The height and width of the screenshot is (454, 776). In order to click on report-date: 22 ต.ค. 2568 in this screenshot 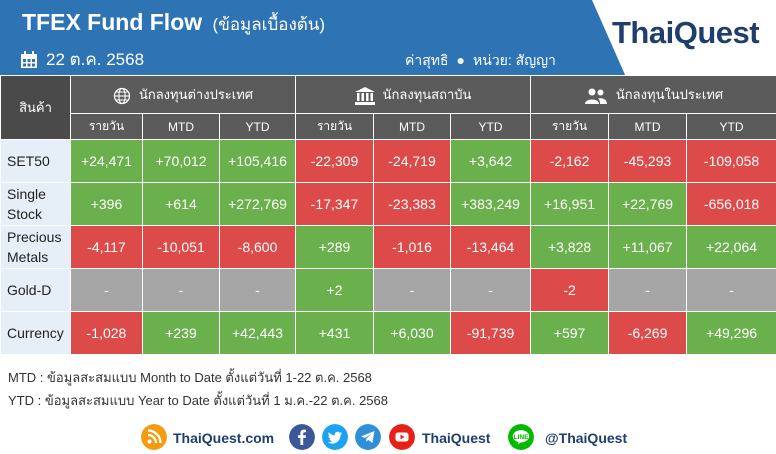, I will do `click(82, 59)`.